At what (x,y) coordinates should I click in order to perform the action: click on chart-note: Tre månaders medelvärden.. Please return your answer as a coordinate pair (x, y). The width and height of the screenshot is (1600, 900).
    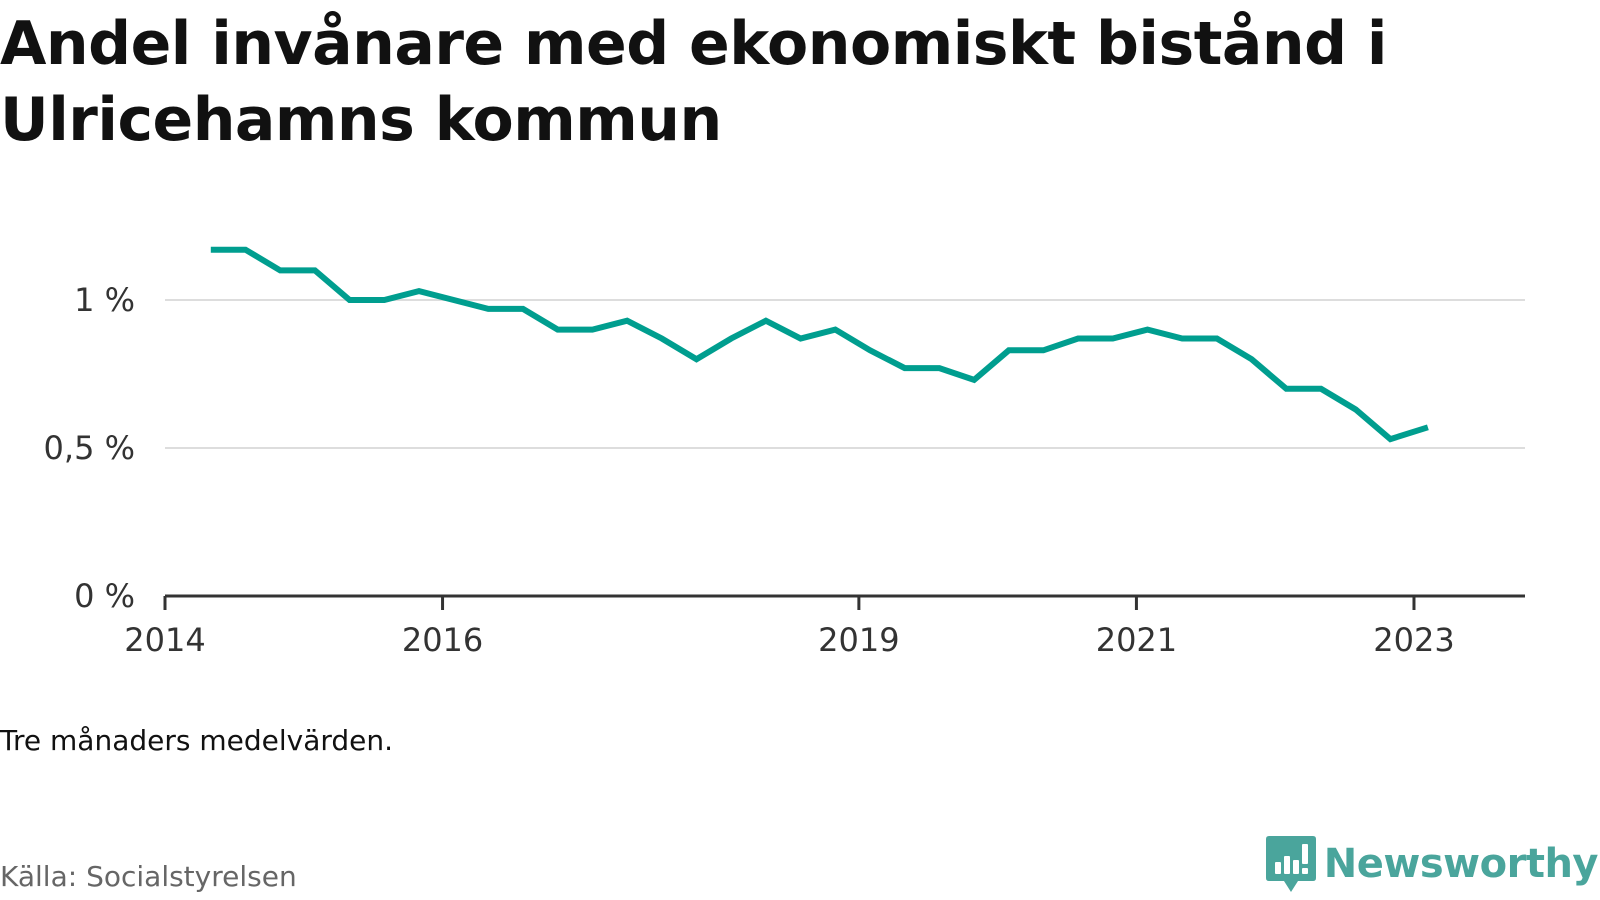
    Looking at the image, I should click on (197, 740).